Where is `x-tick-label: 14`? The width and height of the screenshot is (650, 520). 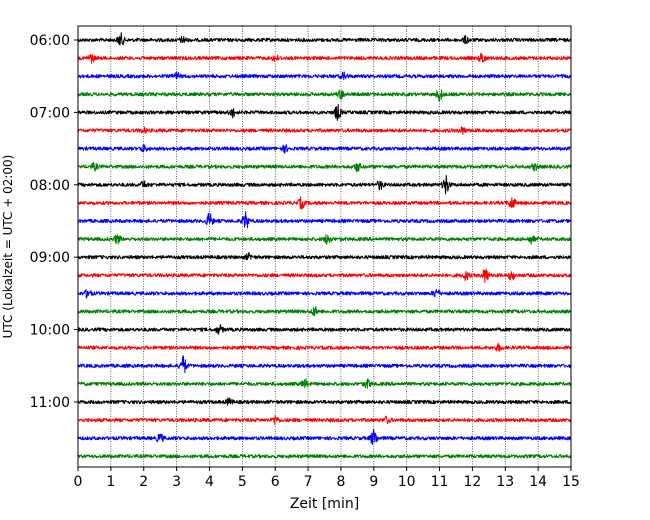
x-tick-label: 14 is located at coordinates (538, 482).